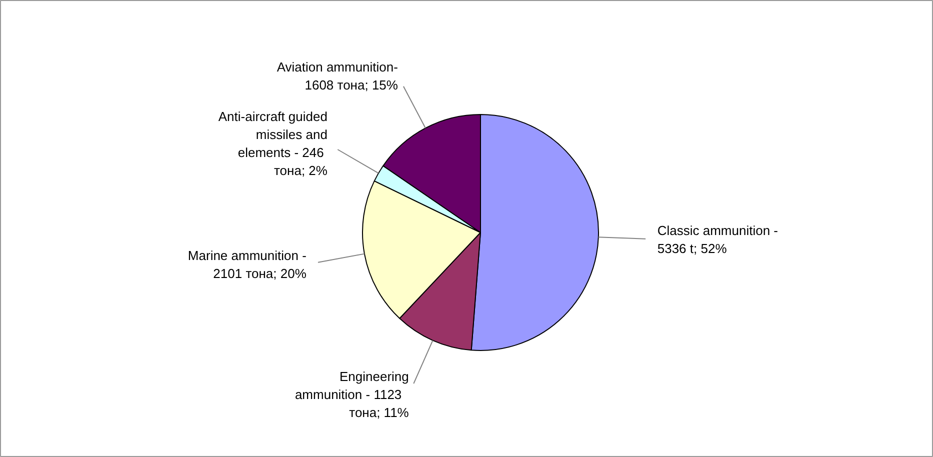 Image resolution: width=933 pixels, height=457 pixels. What do you see at coordinates (273, 143) in the screenshot?
I see `slice-label: Anti-aircraft guided missiles and elements - 246 тона; 2%` at bounding box center [273, 143].